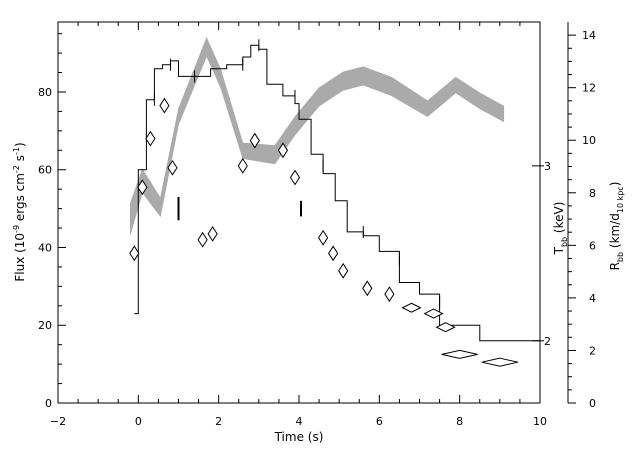 This screenshot has height=457, width=640. Describe the element at coordinates (45, 247) in the screenshot. I see `flux-tick-label: 40` at that location.